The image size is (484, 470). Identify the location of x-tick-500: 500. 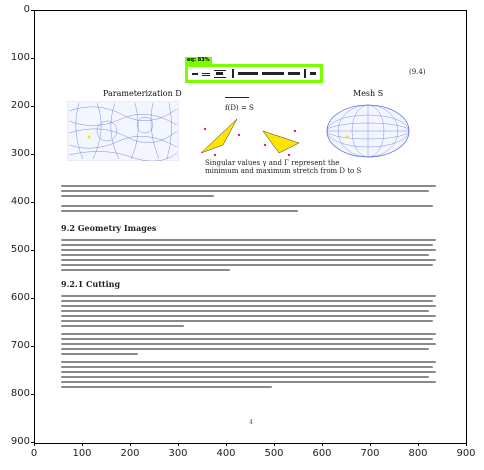
(274, 451).